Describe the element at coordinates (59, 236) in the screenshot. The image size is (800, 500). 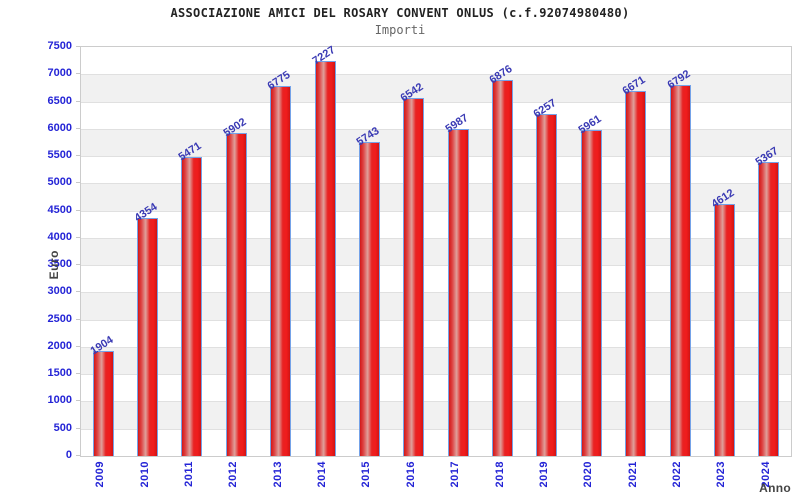
I see `y-tick-label: 4000` at that location.